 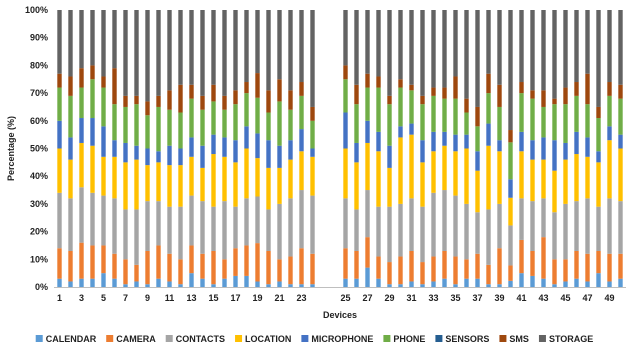 What do you see at coordinates (200, 339) in the screenshot?
I see `legend-label: CONTACTS` at bounding box center [200, 339].